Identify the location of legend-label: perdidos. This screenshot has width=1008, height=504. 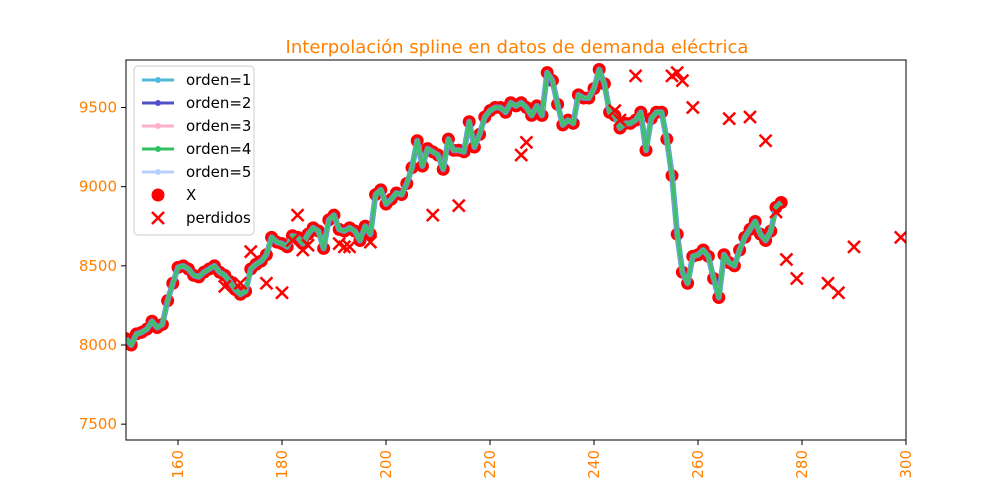
(218, 218).